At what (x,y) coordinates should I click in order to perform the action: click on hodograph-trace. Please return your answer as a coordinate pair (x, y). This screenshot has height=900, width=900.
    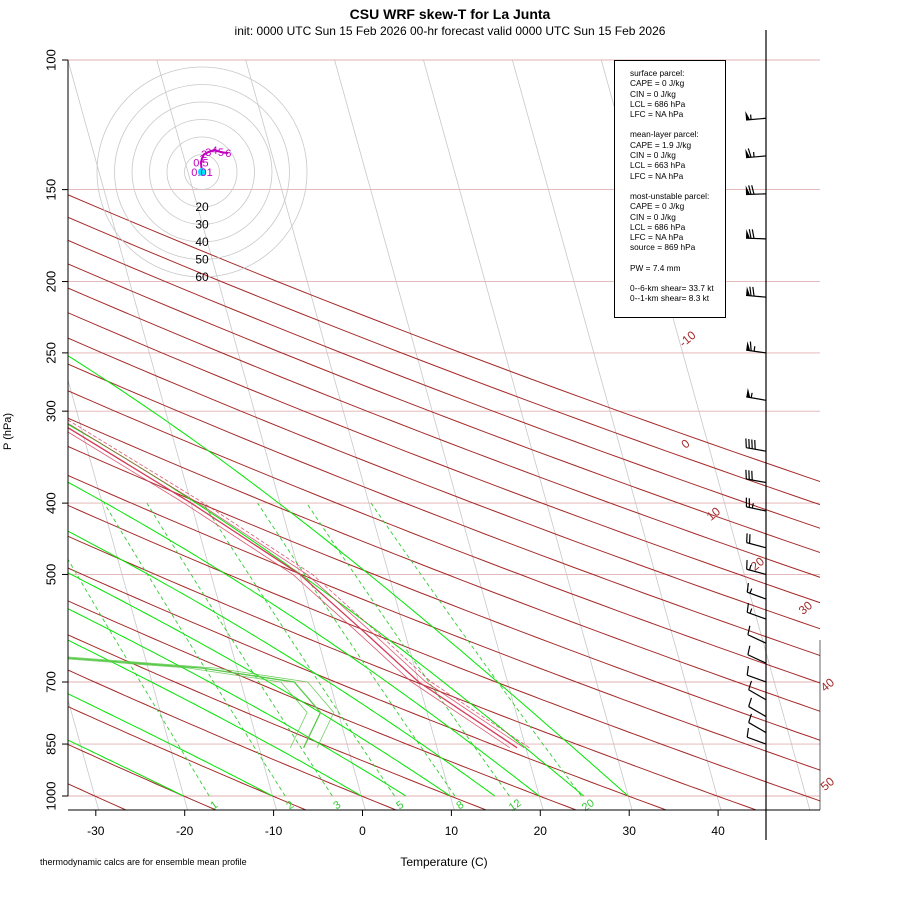
    Looking at the image, I should click on (214, 160).